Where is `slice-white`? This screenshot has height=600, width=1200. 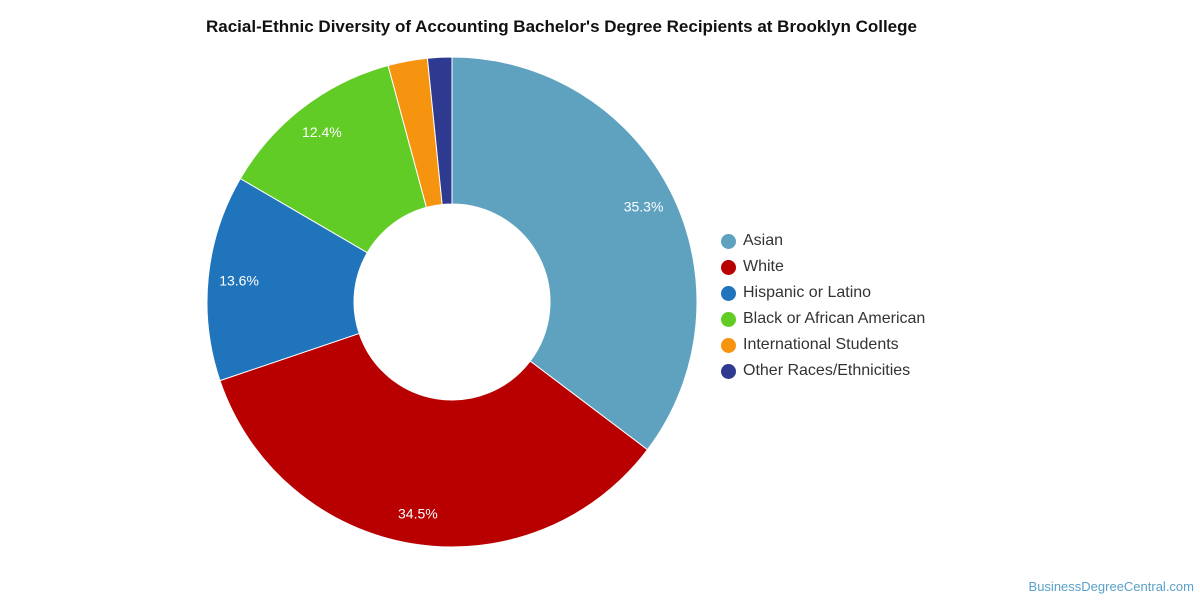
slice-white is located at coordinates (434, 440).